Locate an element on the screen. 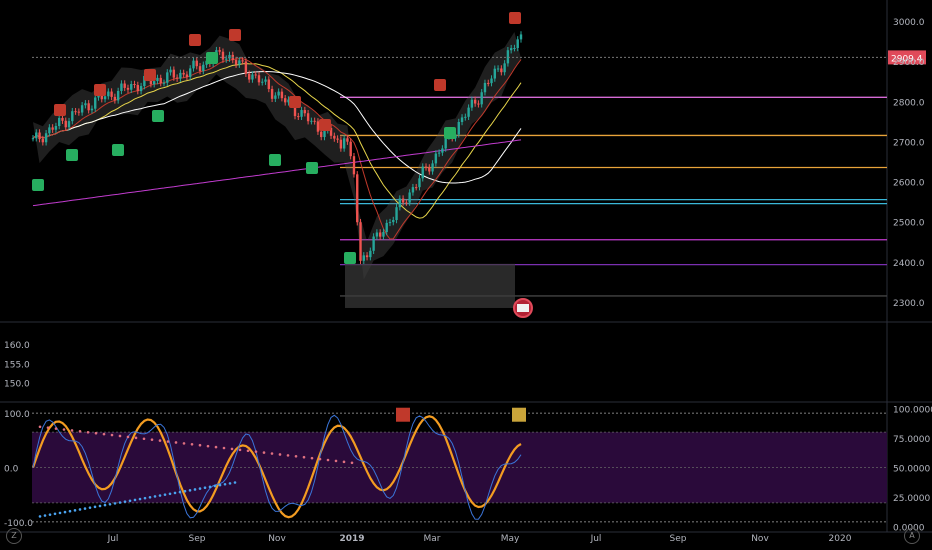 The image size is (932, 550). zoom-toggle-button: Z is located at coordinates (14, 536).